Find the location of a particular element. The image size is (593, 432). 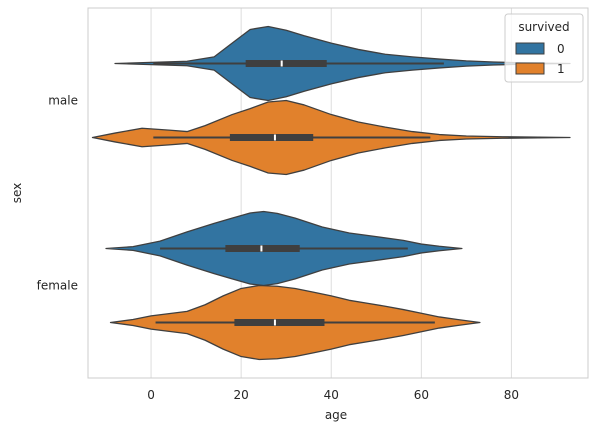

legend: survived 0 1 is located at coordinates (544, 48).